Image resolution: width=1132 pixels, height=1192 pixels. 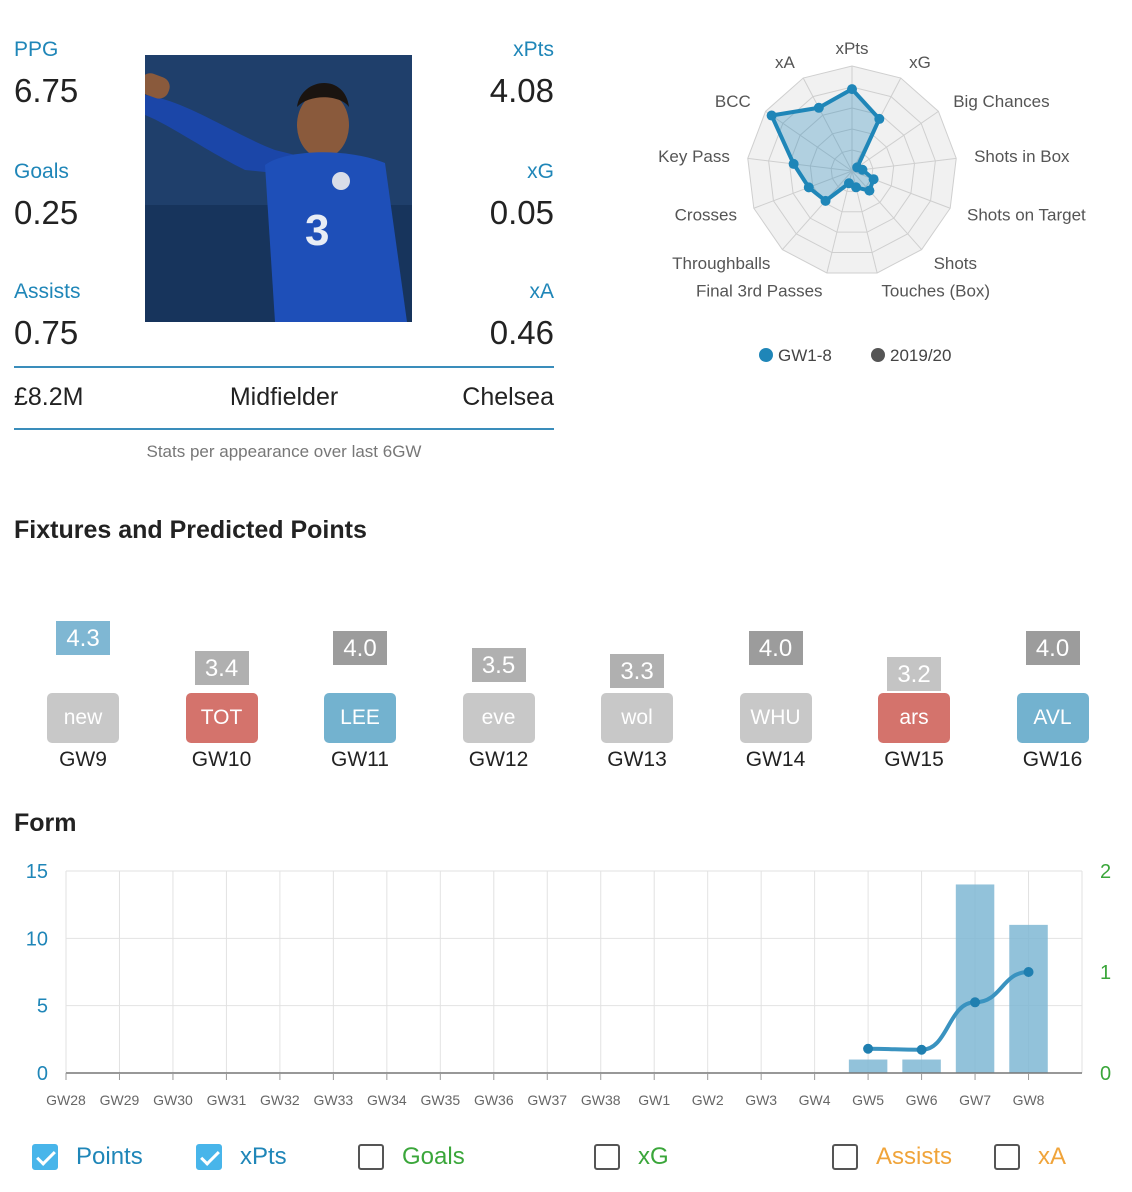 I want to click on goals-value: 0.25, so click(x=46, y=212).